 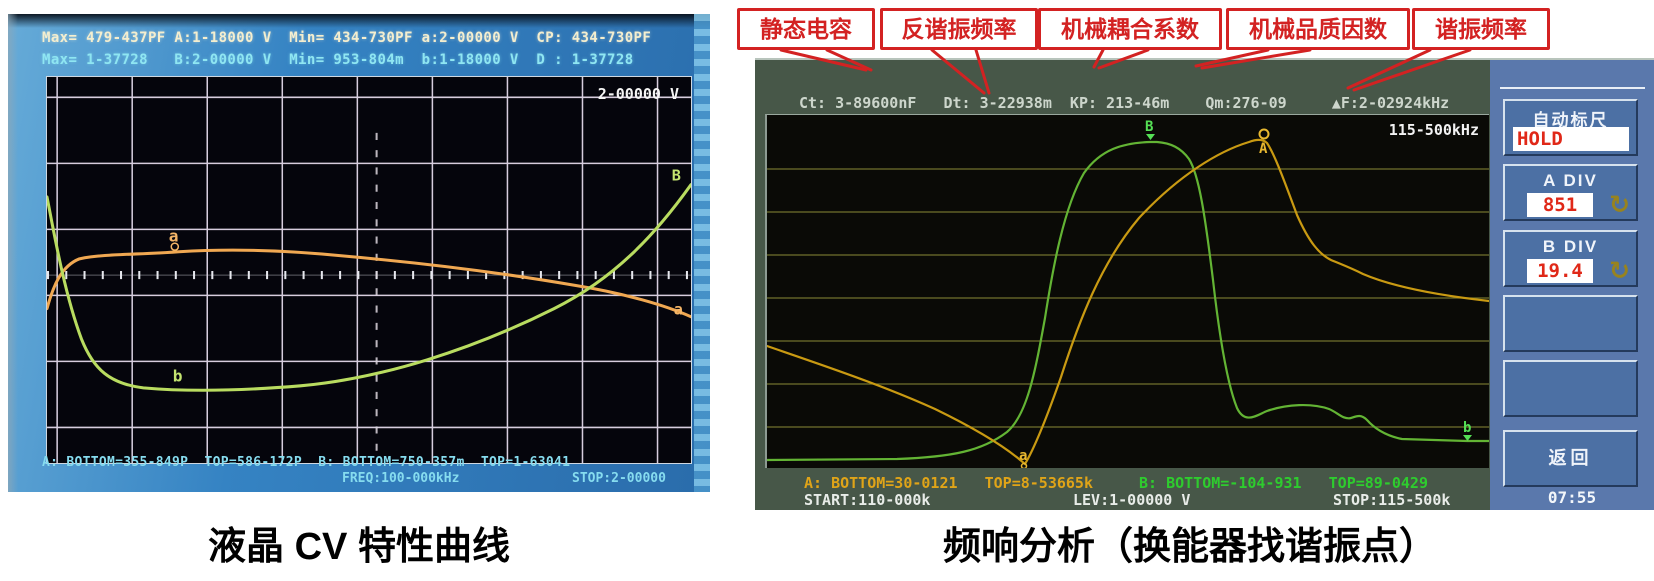 What do you see at coordinates (178, 376) in the screenshot?
I see `marker-b-mid: b` at bounding box center [178, 376].